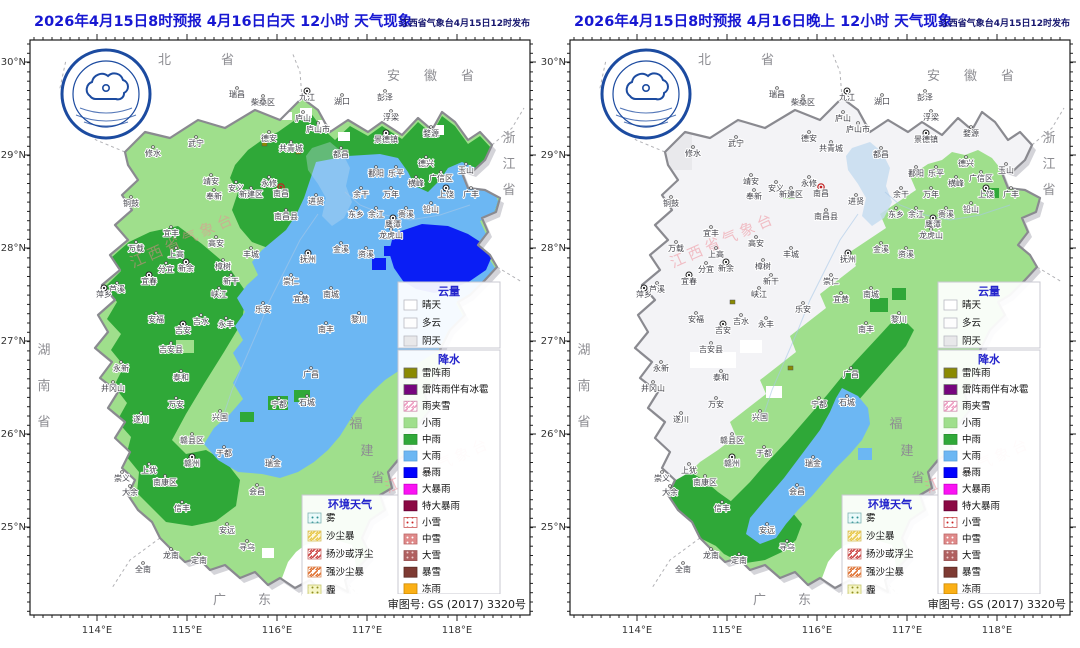 This screenshot has height=648, width=1080. What do you see at coordinates (269, 183) in the screenshot?
I see `svg-text: 永修` at bounding box center [269, 183].